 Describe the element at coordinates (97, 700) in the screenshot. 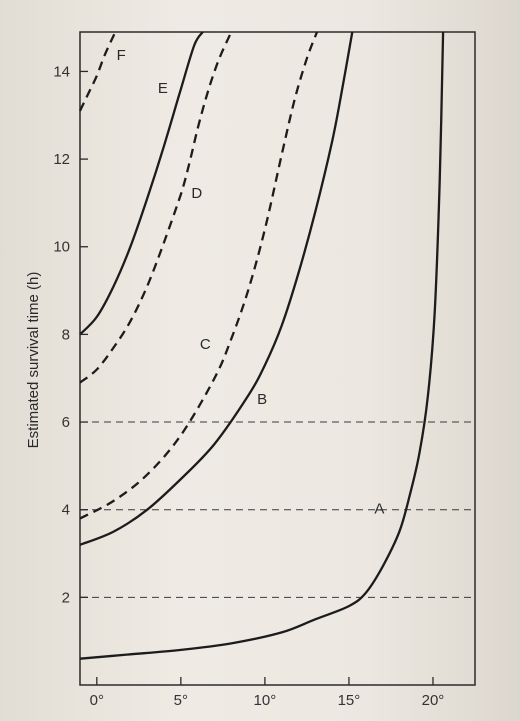

I see `x-tick-label: 0°` at that location.